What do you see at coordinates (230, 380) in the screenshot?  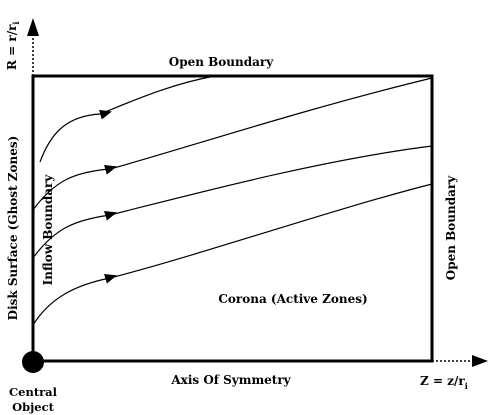 I see `bottom-axis-label: Axis Of Symmetry` at bounding box center [230, 380].